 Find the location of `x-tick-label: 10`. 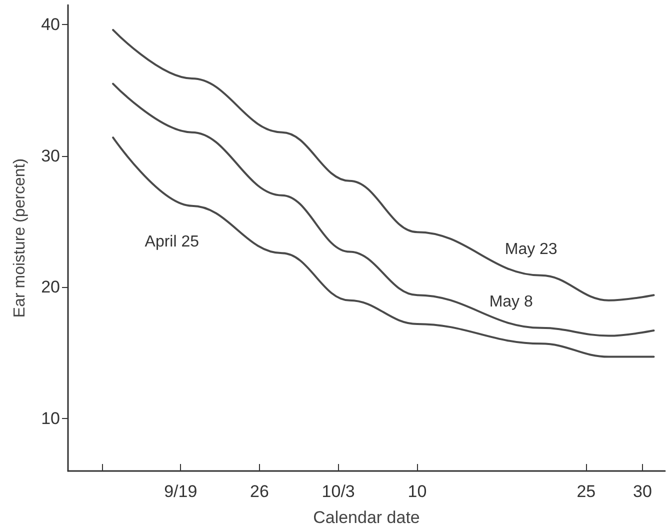

x-tick-label: 10 is located at coordinates (417, 491).